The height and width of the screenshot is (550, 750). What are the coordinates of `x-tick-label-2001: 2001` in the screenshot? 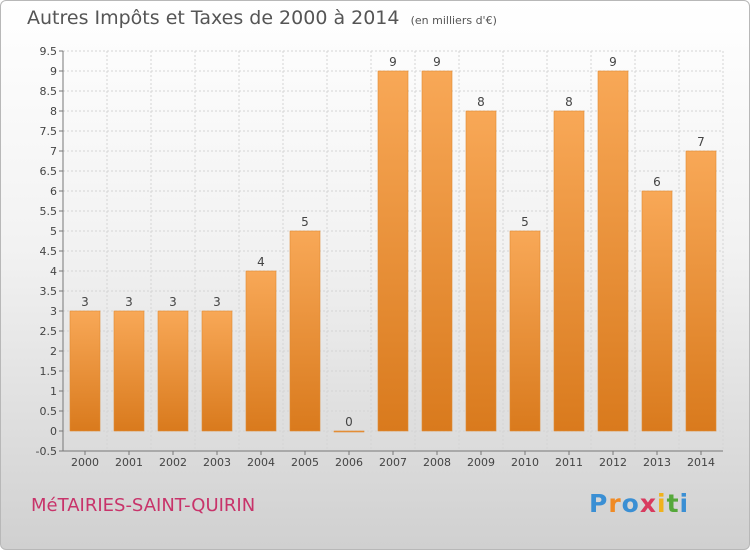 It's located at (129, 462).